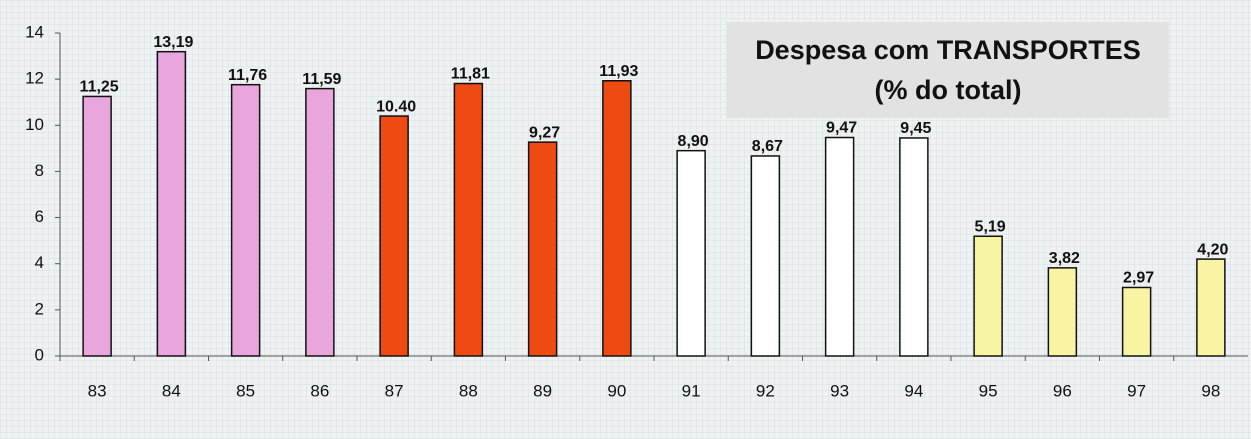 This screenshot has height=439, width=1251. I want to click on x-tick-label: 84, so click(171, 390).